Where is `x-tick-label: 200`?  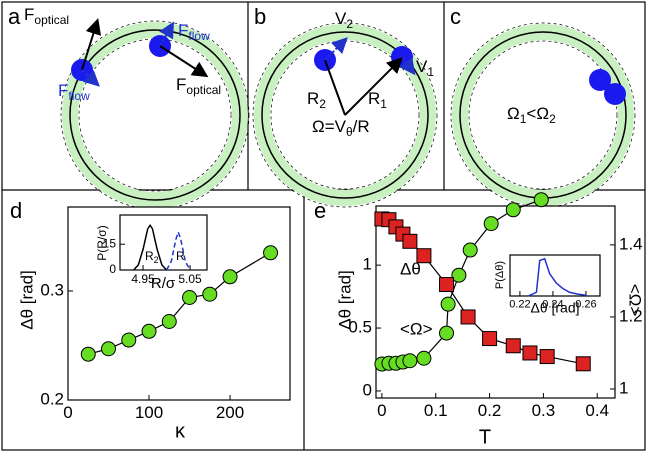
x-tick-label: 200 is located at coordinates (230, 412).